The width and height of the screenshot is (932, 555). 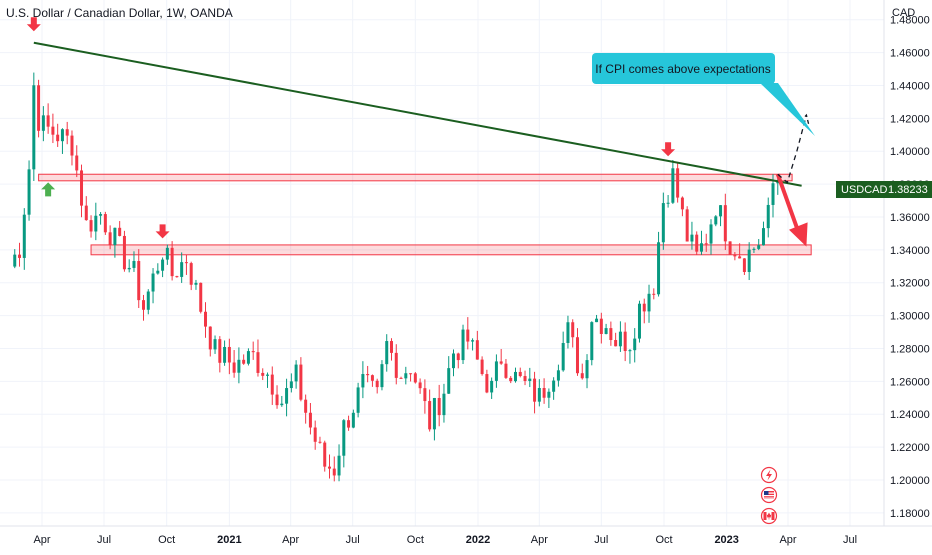 I want to click on sr-zones, so click(x=425, y=214).